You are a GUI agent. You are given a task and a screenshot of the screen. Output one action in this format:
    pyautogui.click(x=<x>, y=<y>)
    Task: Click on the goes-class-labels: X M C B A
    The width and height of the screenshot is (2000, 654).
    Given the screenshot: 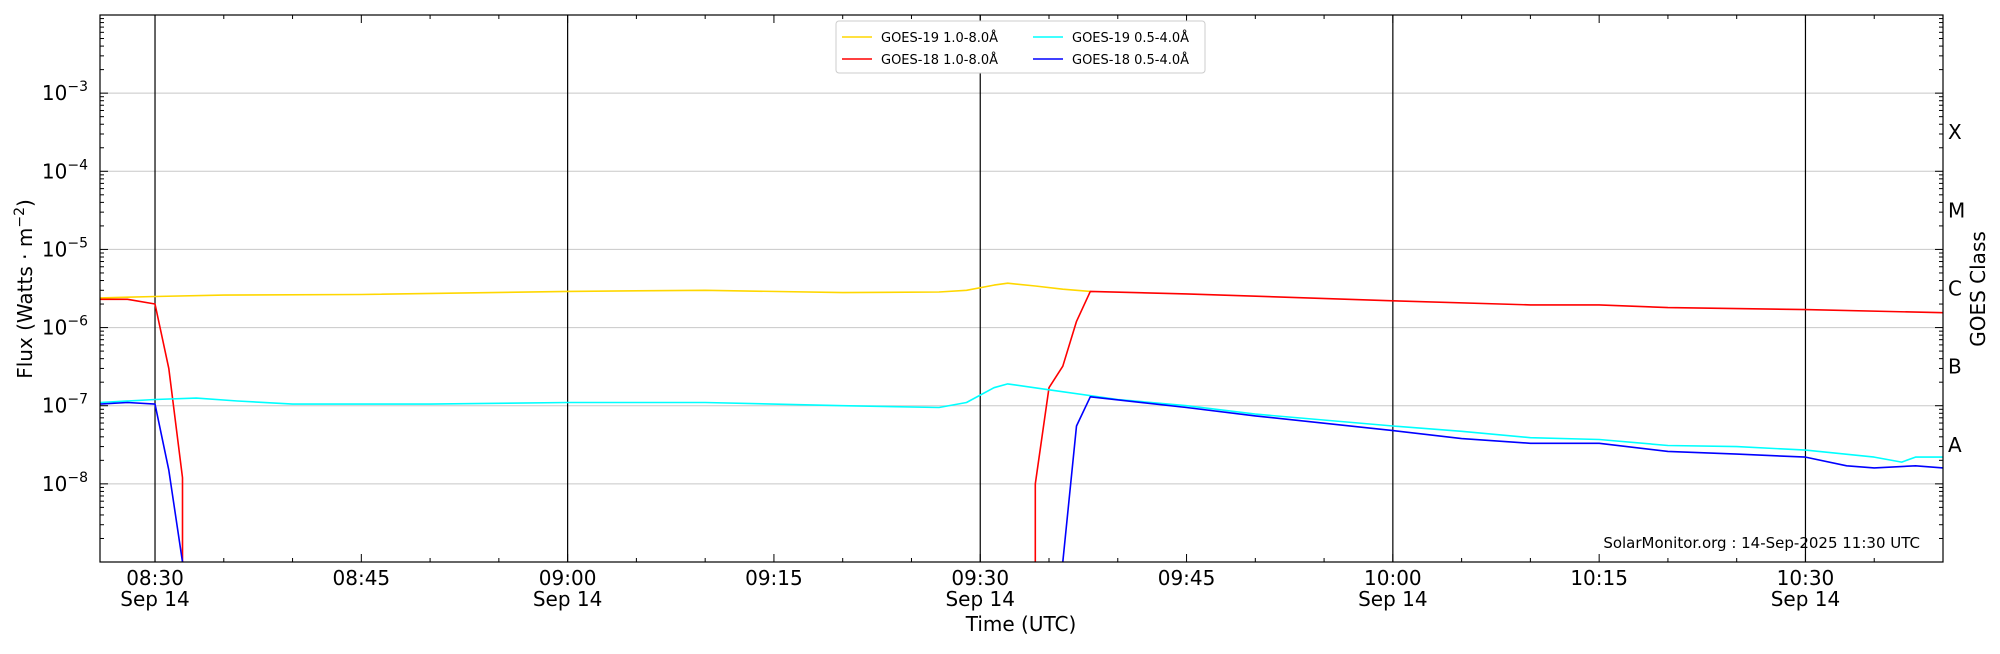 What is the action you would take?
    pyautogui.click(x=1956, y=288)
    